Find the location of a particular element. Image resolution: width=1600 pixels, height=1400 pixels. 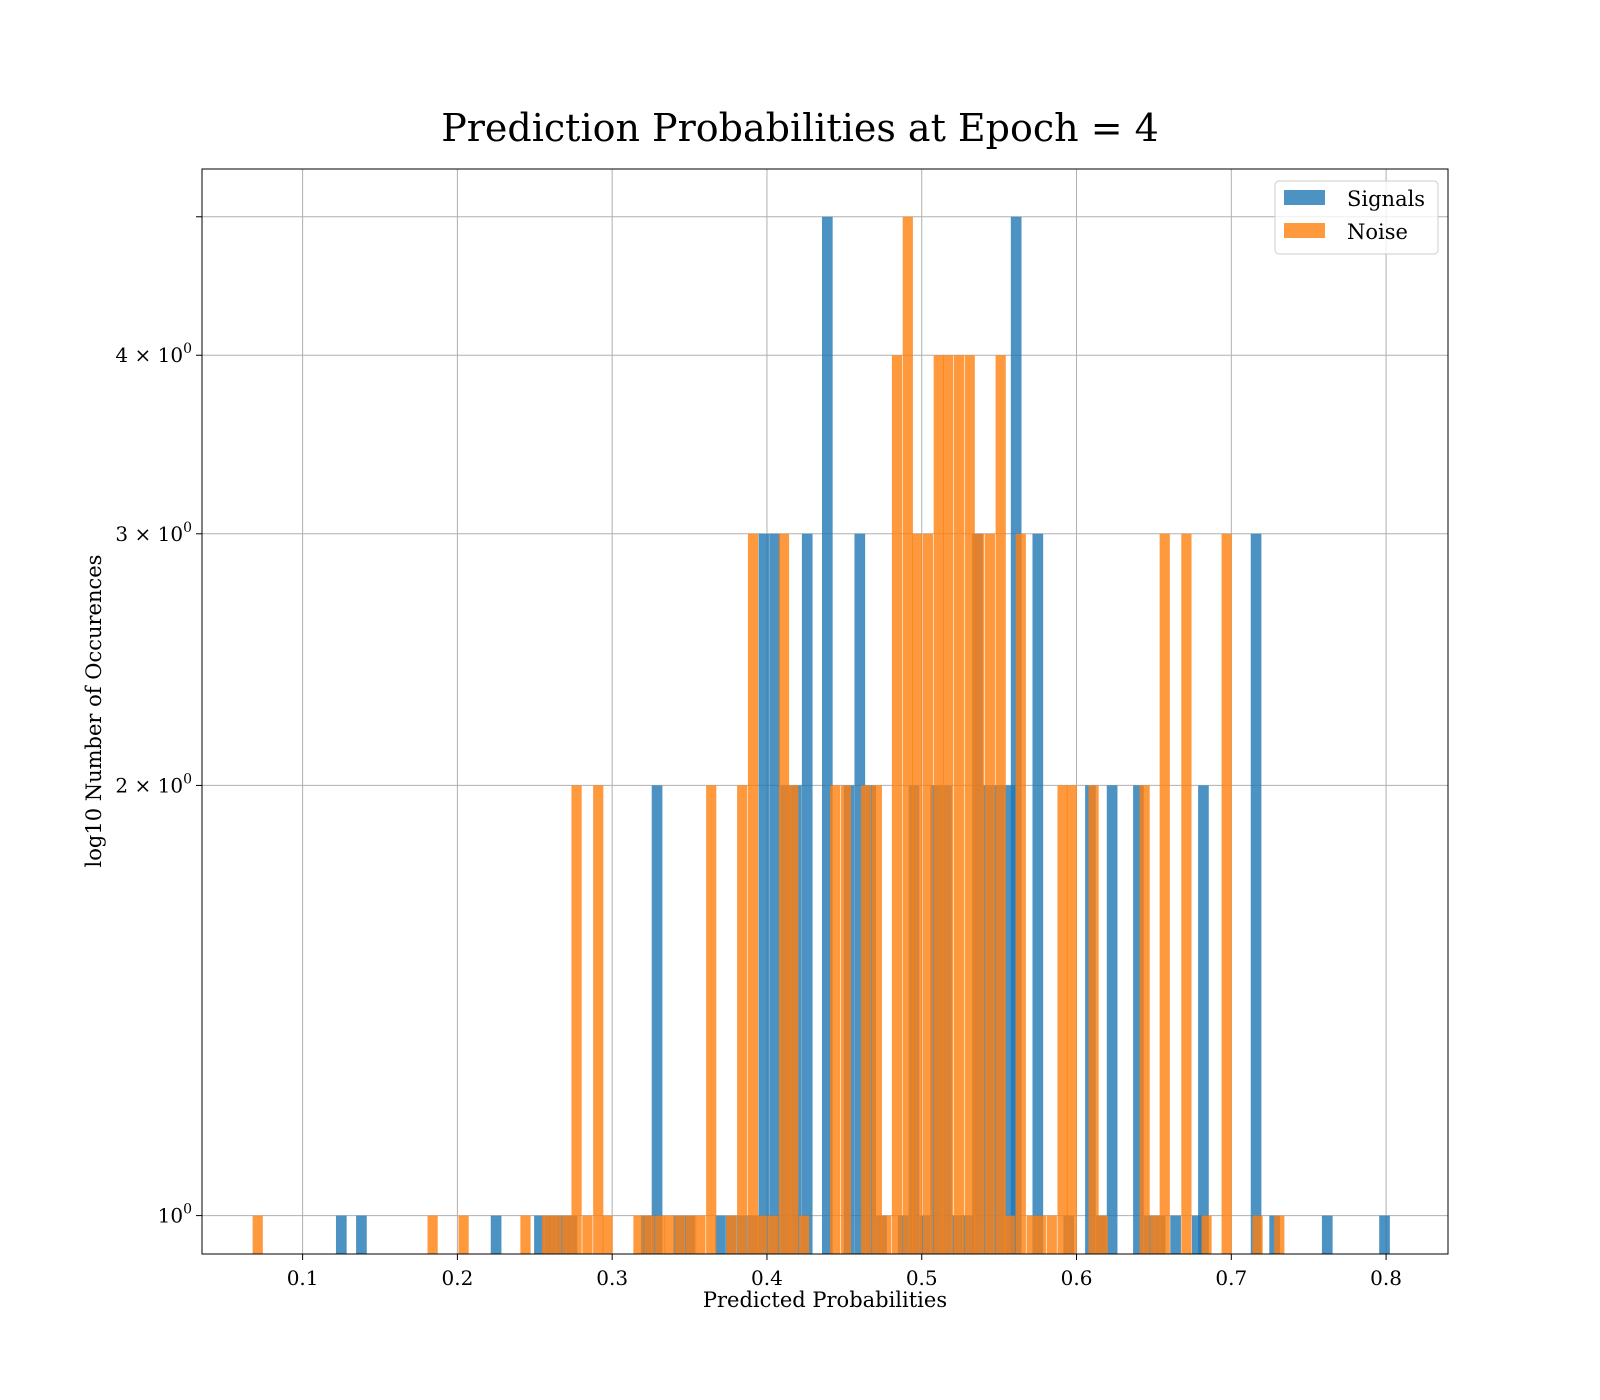

x-axis-ticks: 0.1 0.2 0.3 0.4 0.5 0.6 0.7 0.8 is located at coordinates (844, 1272).